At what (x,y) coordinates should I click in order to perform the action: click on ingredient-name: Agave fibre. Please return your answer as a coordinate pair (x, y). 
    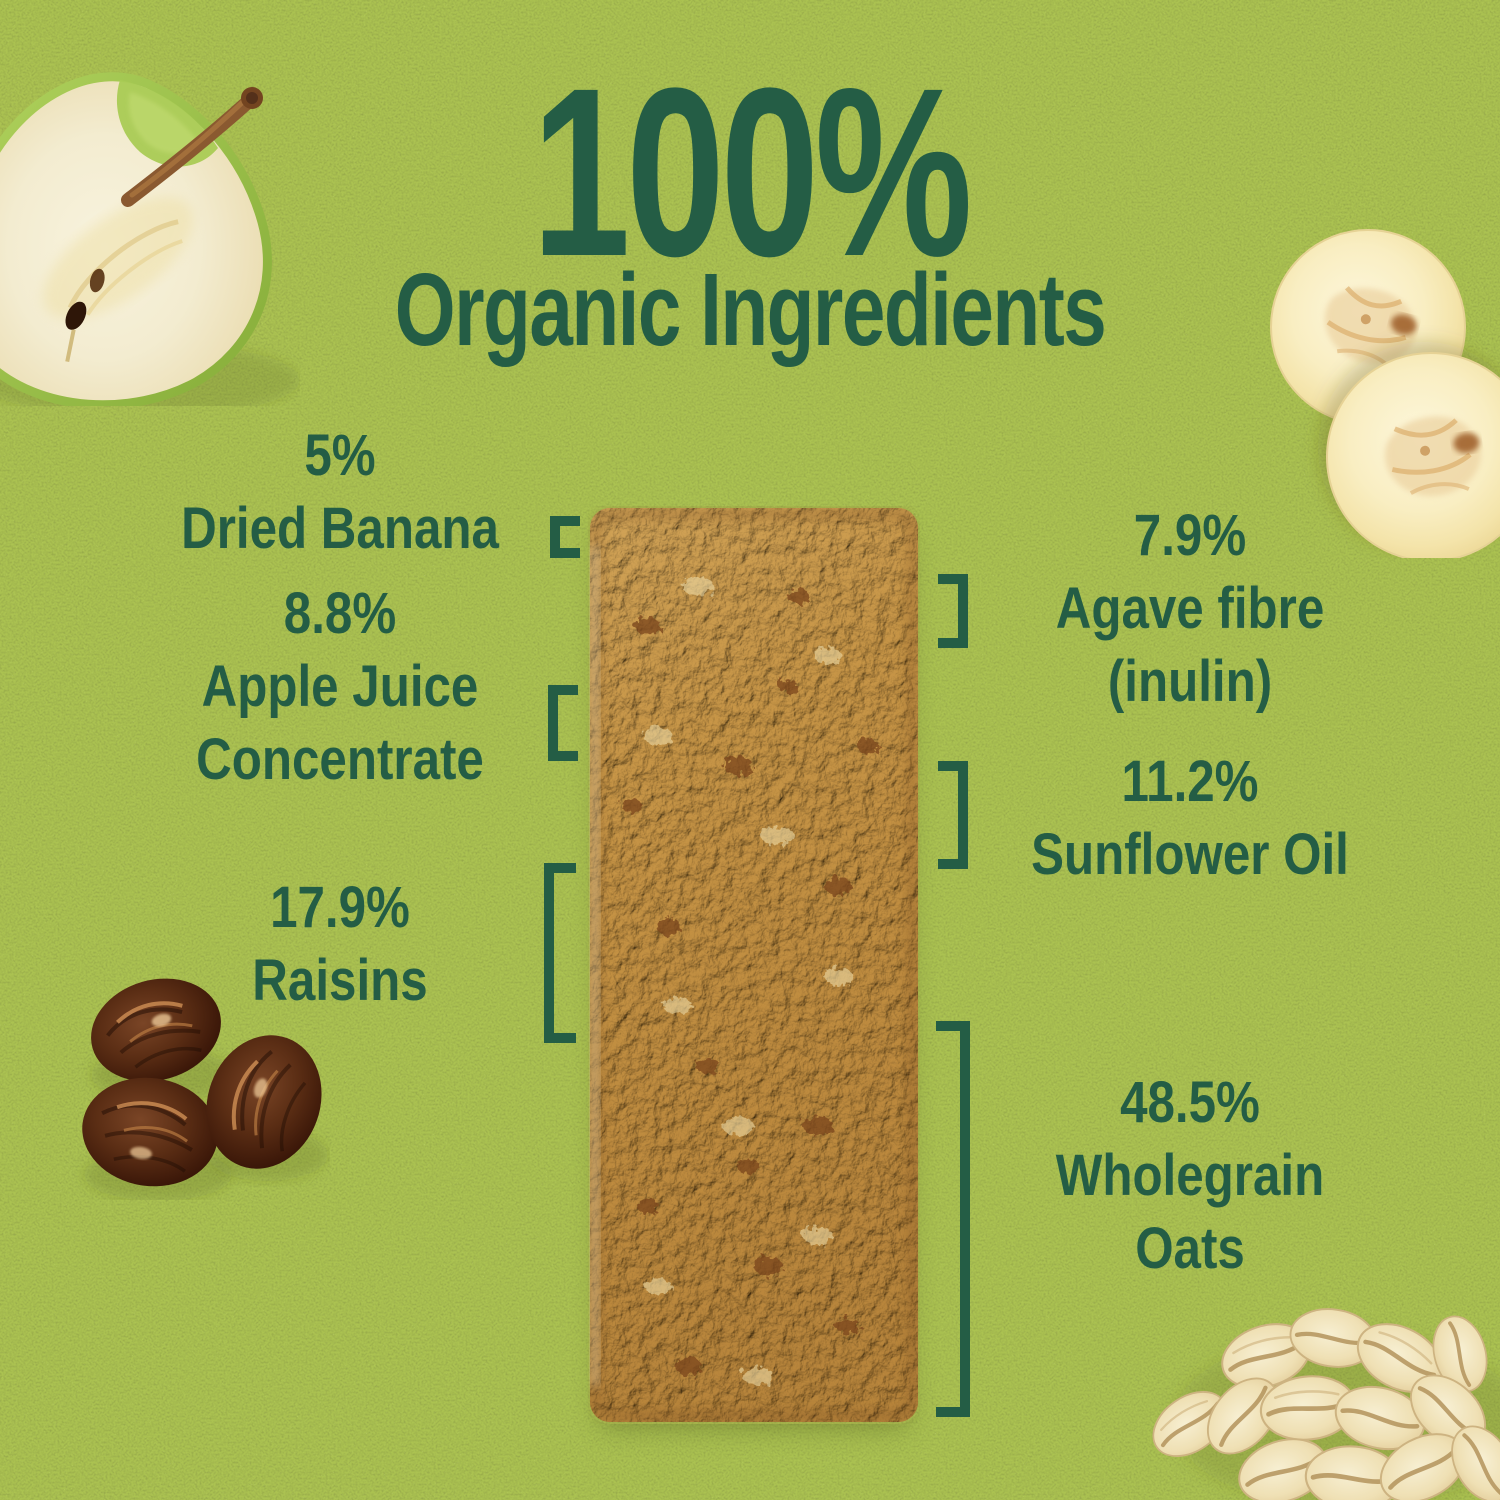
    Looking at the image, I should click on (1190, 608).